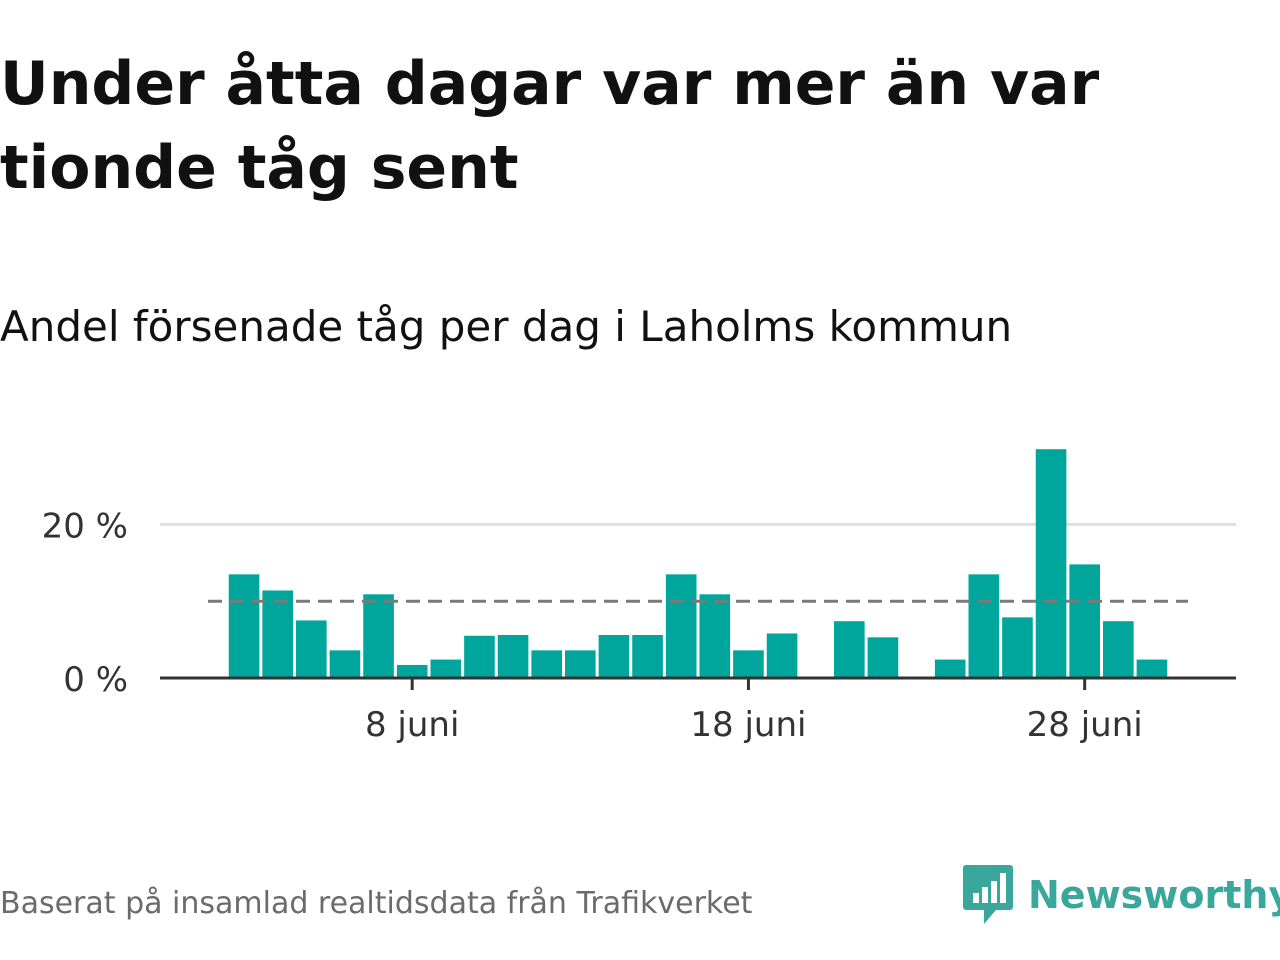 This screenshot has height=960, width=1280. What do you see at coordinates (412, 725) in the screenshot?
I see `x-tick-label: 8 juni` at bounding box center [412, 725].